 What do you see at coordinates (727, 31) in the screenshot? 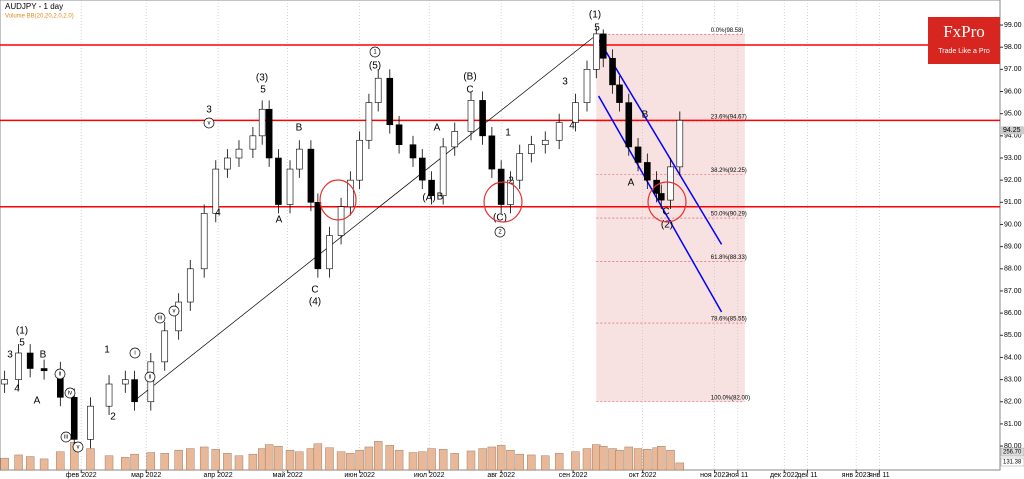
I see `fibo-label: 0.0%(98.58)` at bounding box center [727, 31].